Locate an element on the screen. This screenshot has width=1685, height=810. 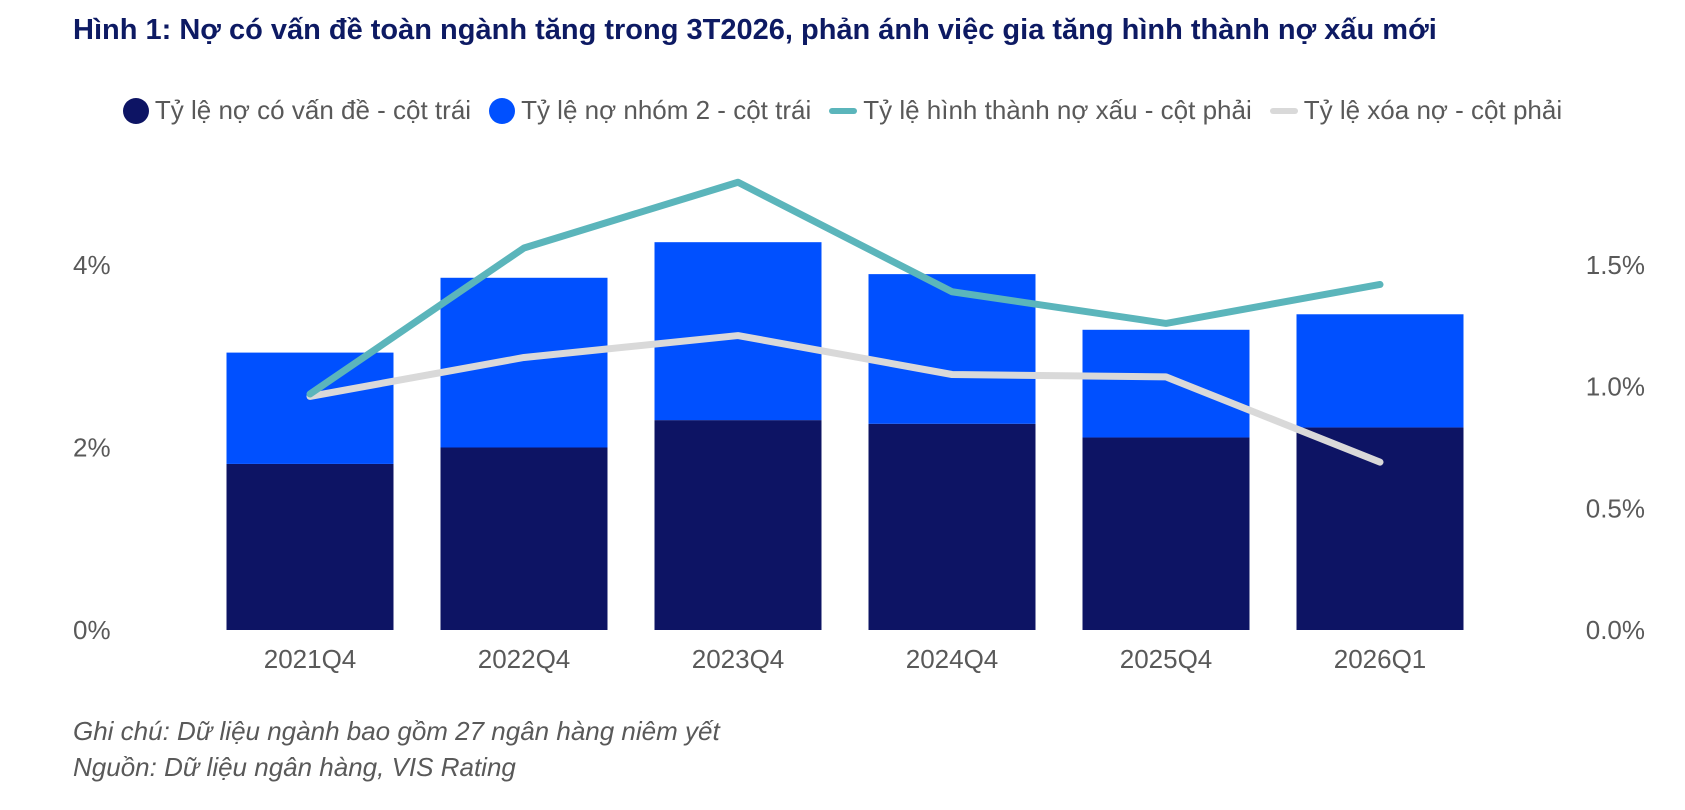
legend-label-npl-formation: Tỷ lệ hình thành nợ xấu - cột phải is located at coordinates (1057, 110).